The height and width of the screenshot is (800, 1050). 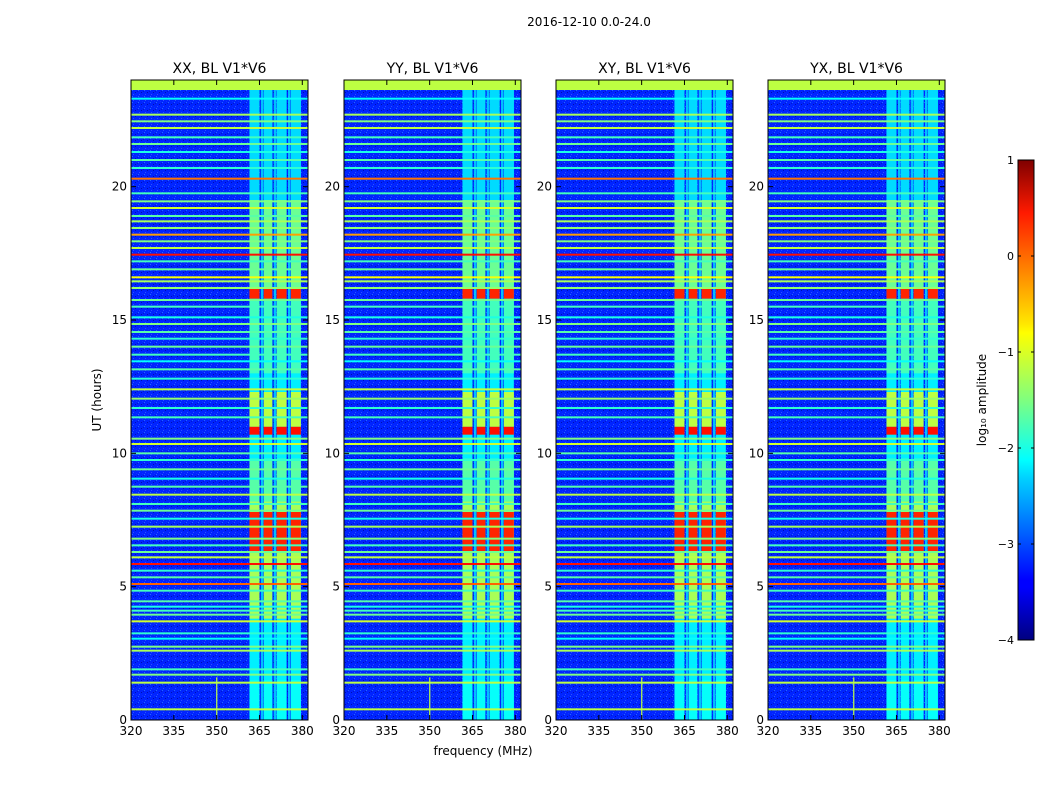 I want to click on panel-frame, so click(x=856, y=400).